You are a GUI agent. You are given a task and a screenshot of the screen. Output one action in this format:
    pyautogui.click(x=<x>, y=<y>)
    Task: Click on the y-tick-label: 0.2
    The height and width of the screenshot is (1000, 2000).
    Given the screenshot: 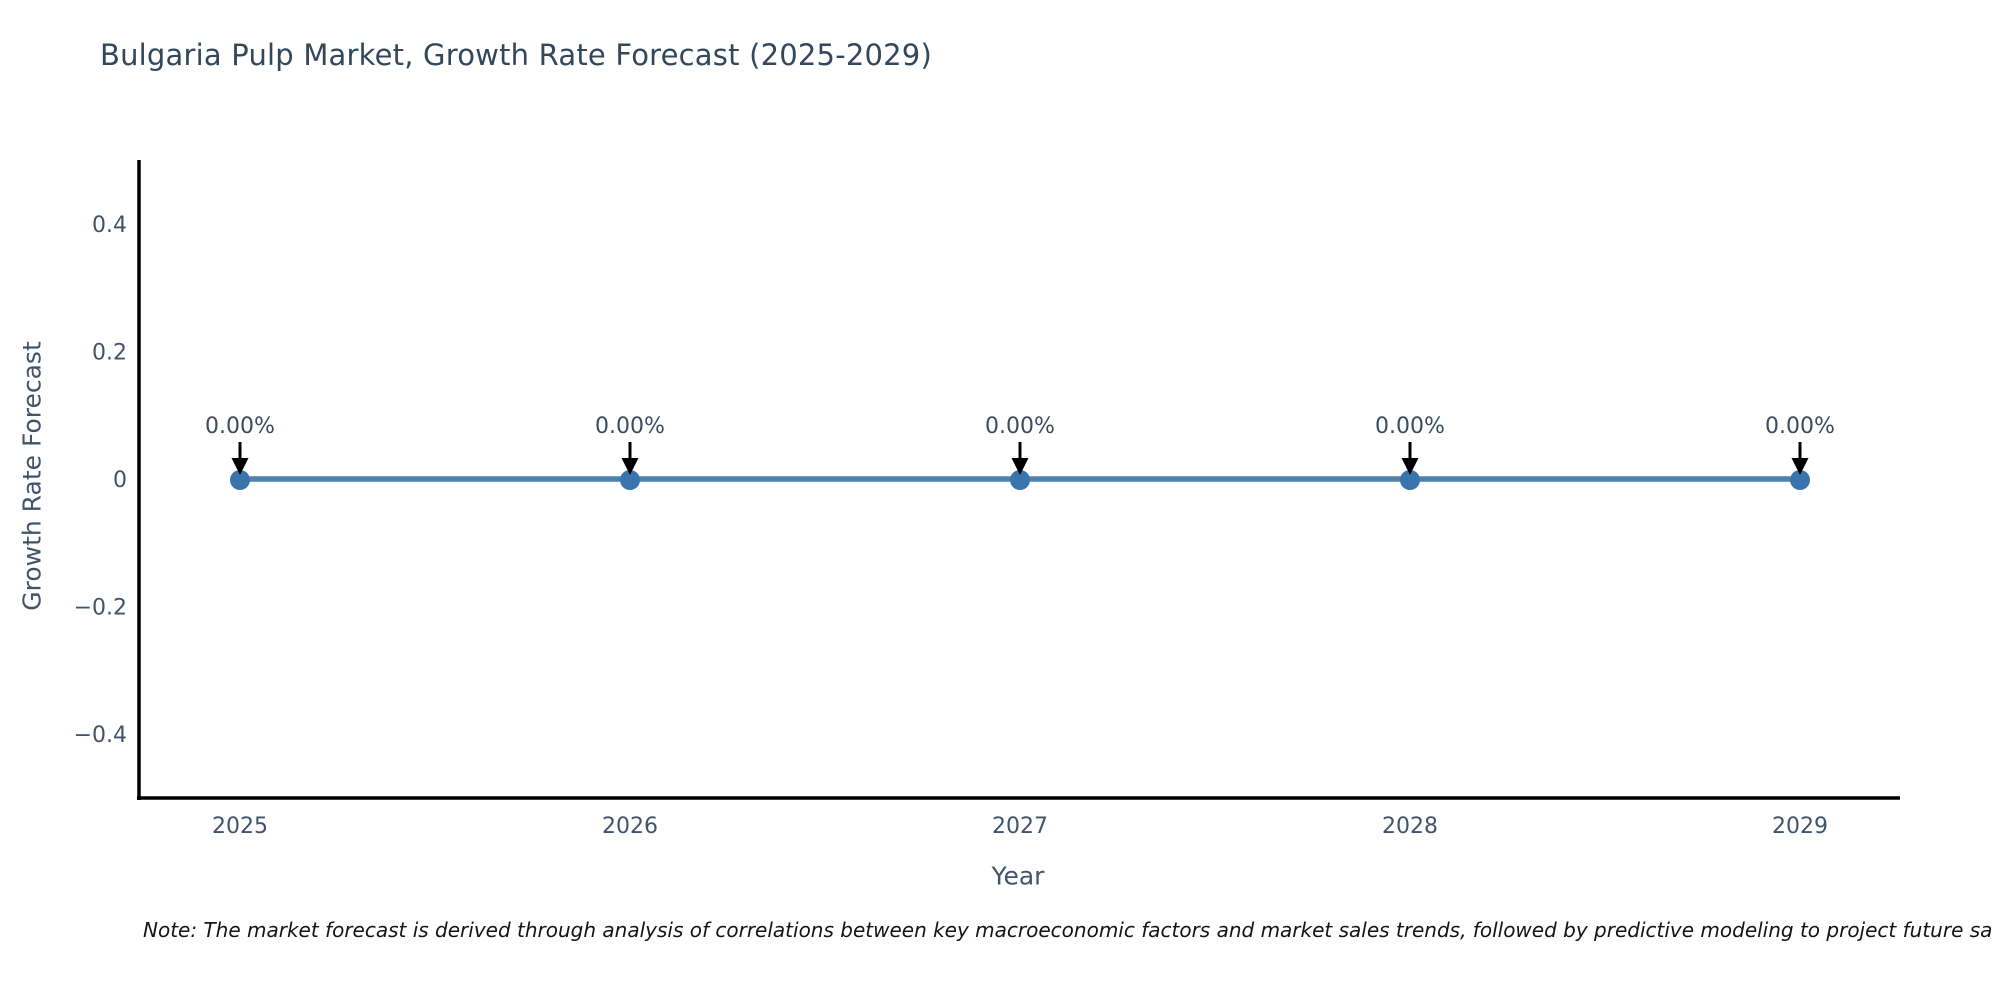 What is the action you would take?
    pyautogui.click(x=109, y=352)
    